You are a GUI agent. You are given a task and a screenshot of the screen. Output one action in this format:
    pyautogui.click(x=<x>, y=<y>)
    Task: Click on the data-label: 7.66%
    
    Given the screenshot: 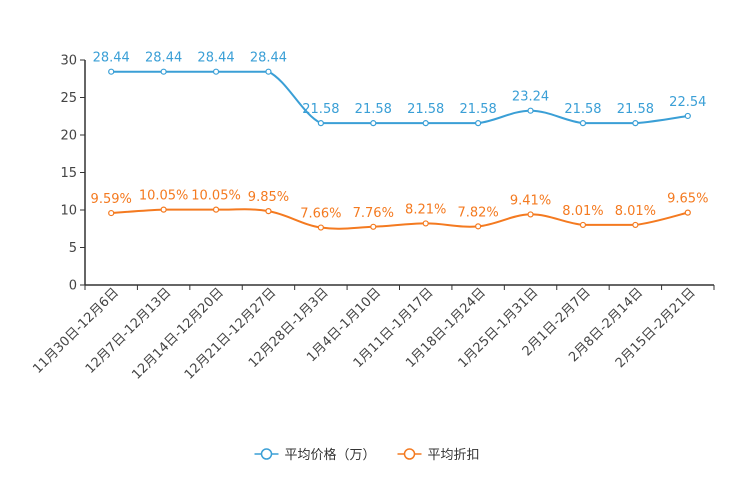 What is the action you would take?
    pyautogui.click(x=320, y=214)
    